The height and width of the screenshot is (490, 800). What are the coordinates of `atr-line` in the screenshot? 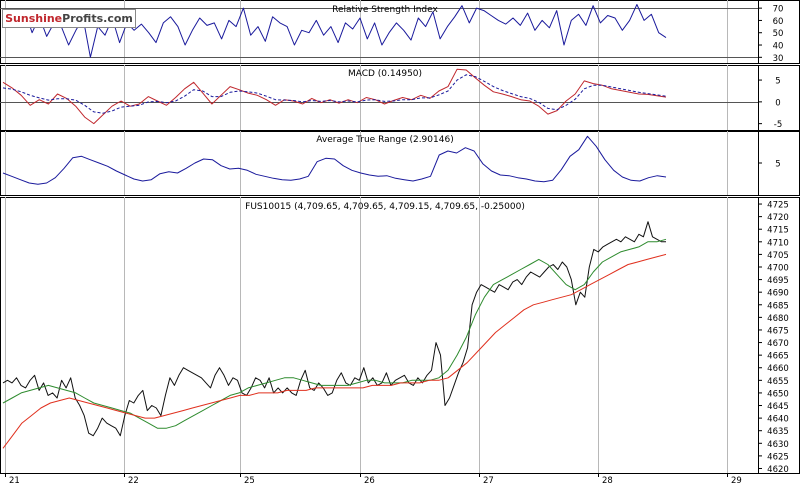 It's located at (334, 160).